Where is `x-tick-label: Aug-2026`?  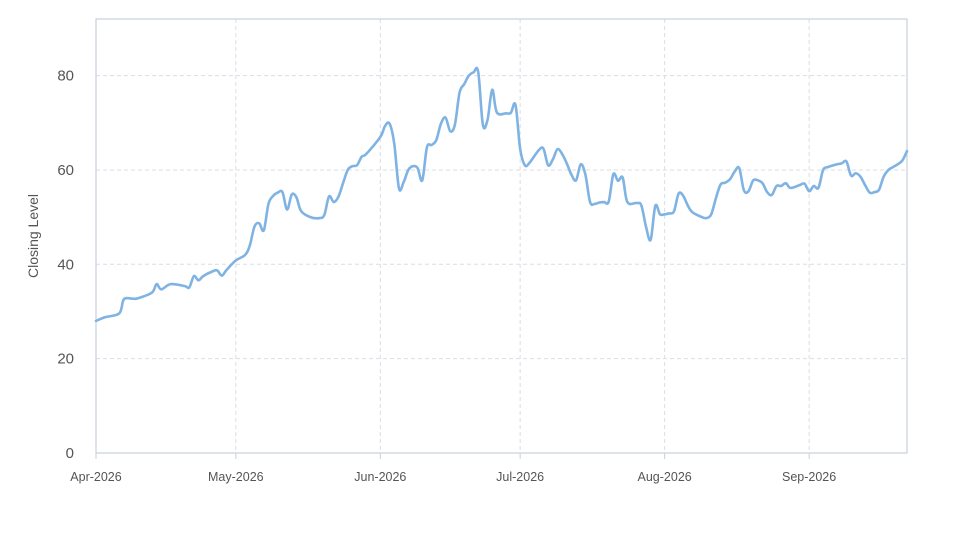 x-tick-label: Aug-2026 is located at coordinates (665, 477).